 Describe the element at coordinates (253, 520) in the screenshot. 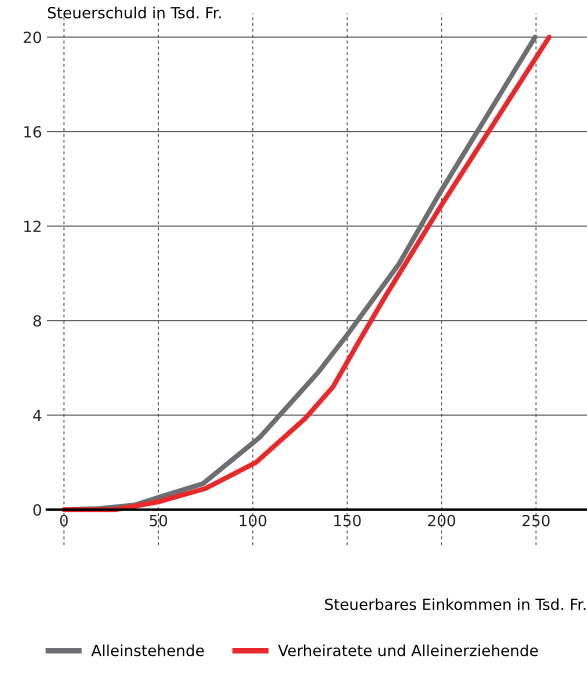

I see `x-tick-label: 100` at that location.